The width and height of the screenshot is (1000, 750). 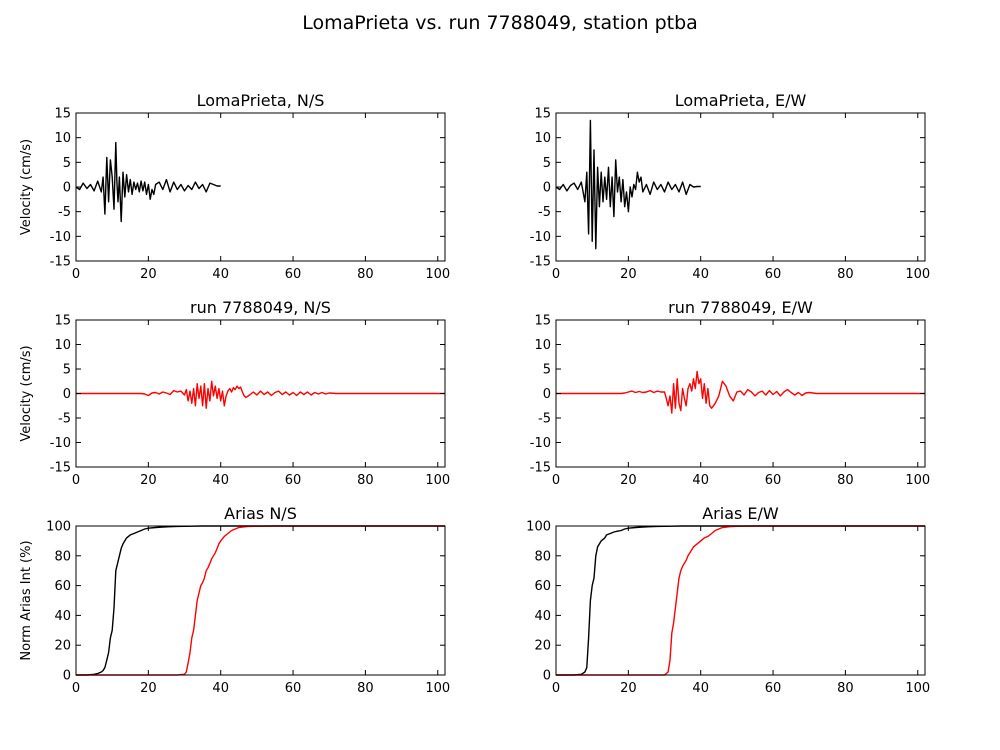 What do you see at coordinates (26, 600) in the screenshot?
I see `y-axis-label: Norm Arias Int (%)` at bounding box center [26, 600].